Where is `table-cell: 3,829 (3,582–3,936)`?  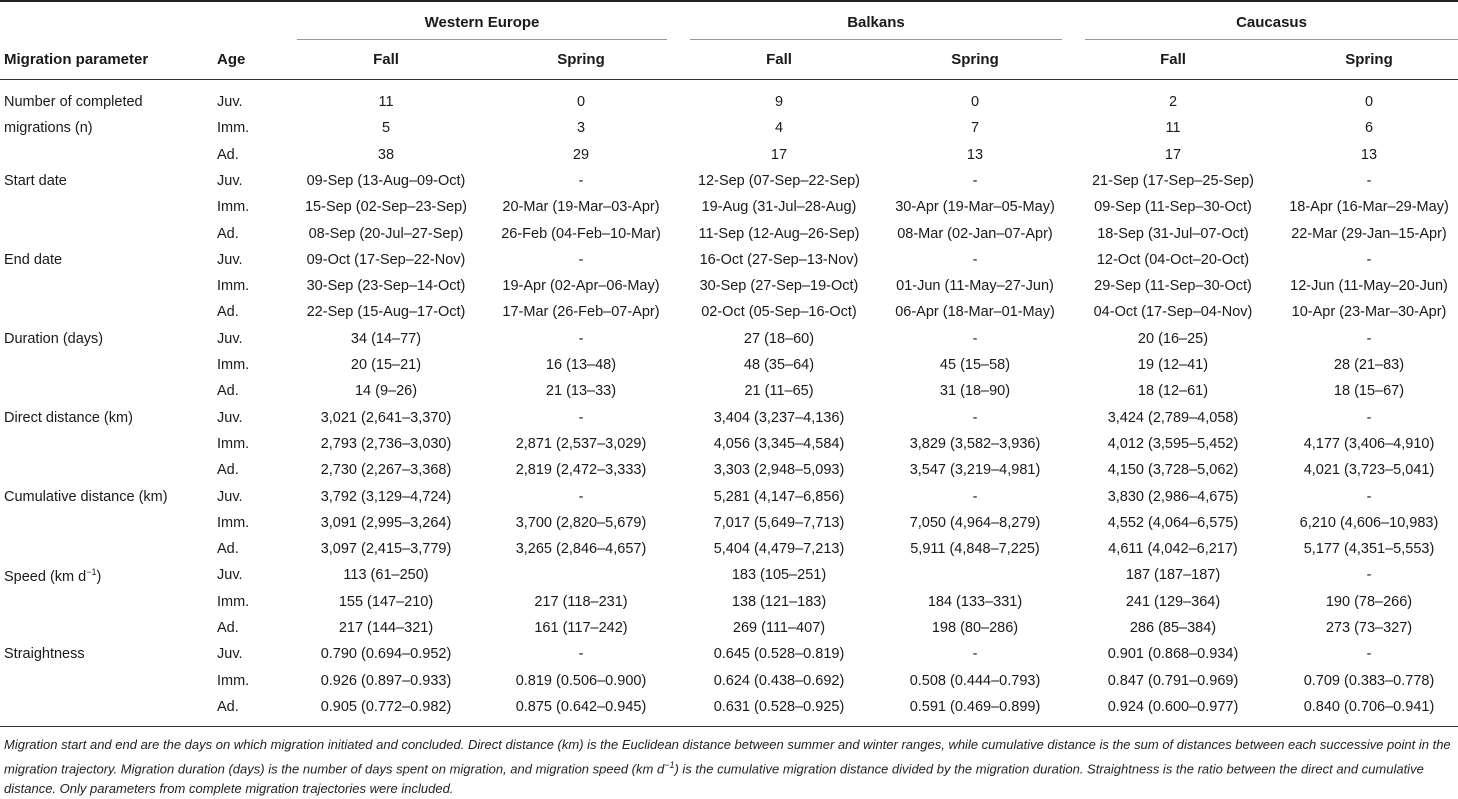
table-cell: 3,829 (3,582–3,936) is located at coordinates (975, 443).